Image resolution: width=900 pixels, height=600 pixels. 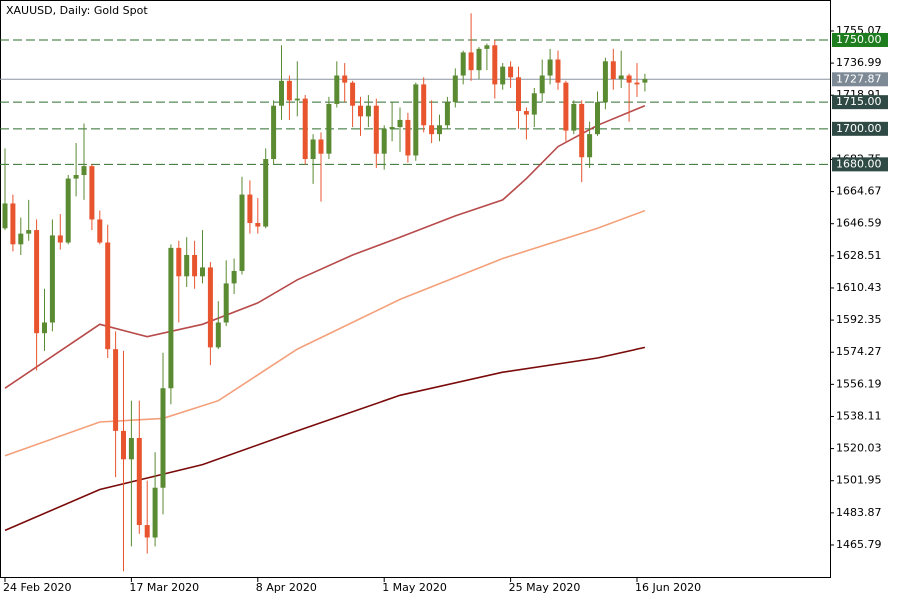 I want to click on y-tick-label: 1736.99, so click(x=859, y=62).